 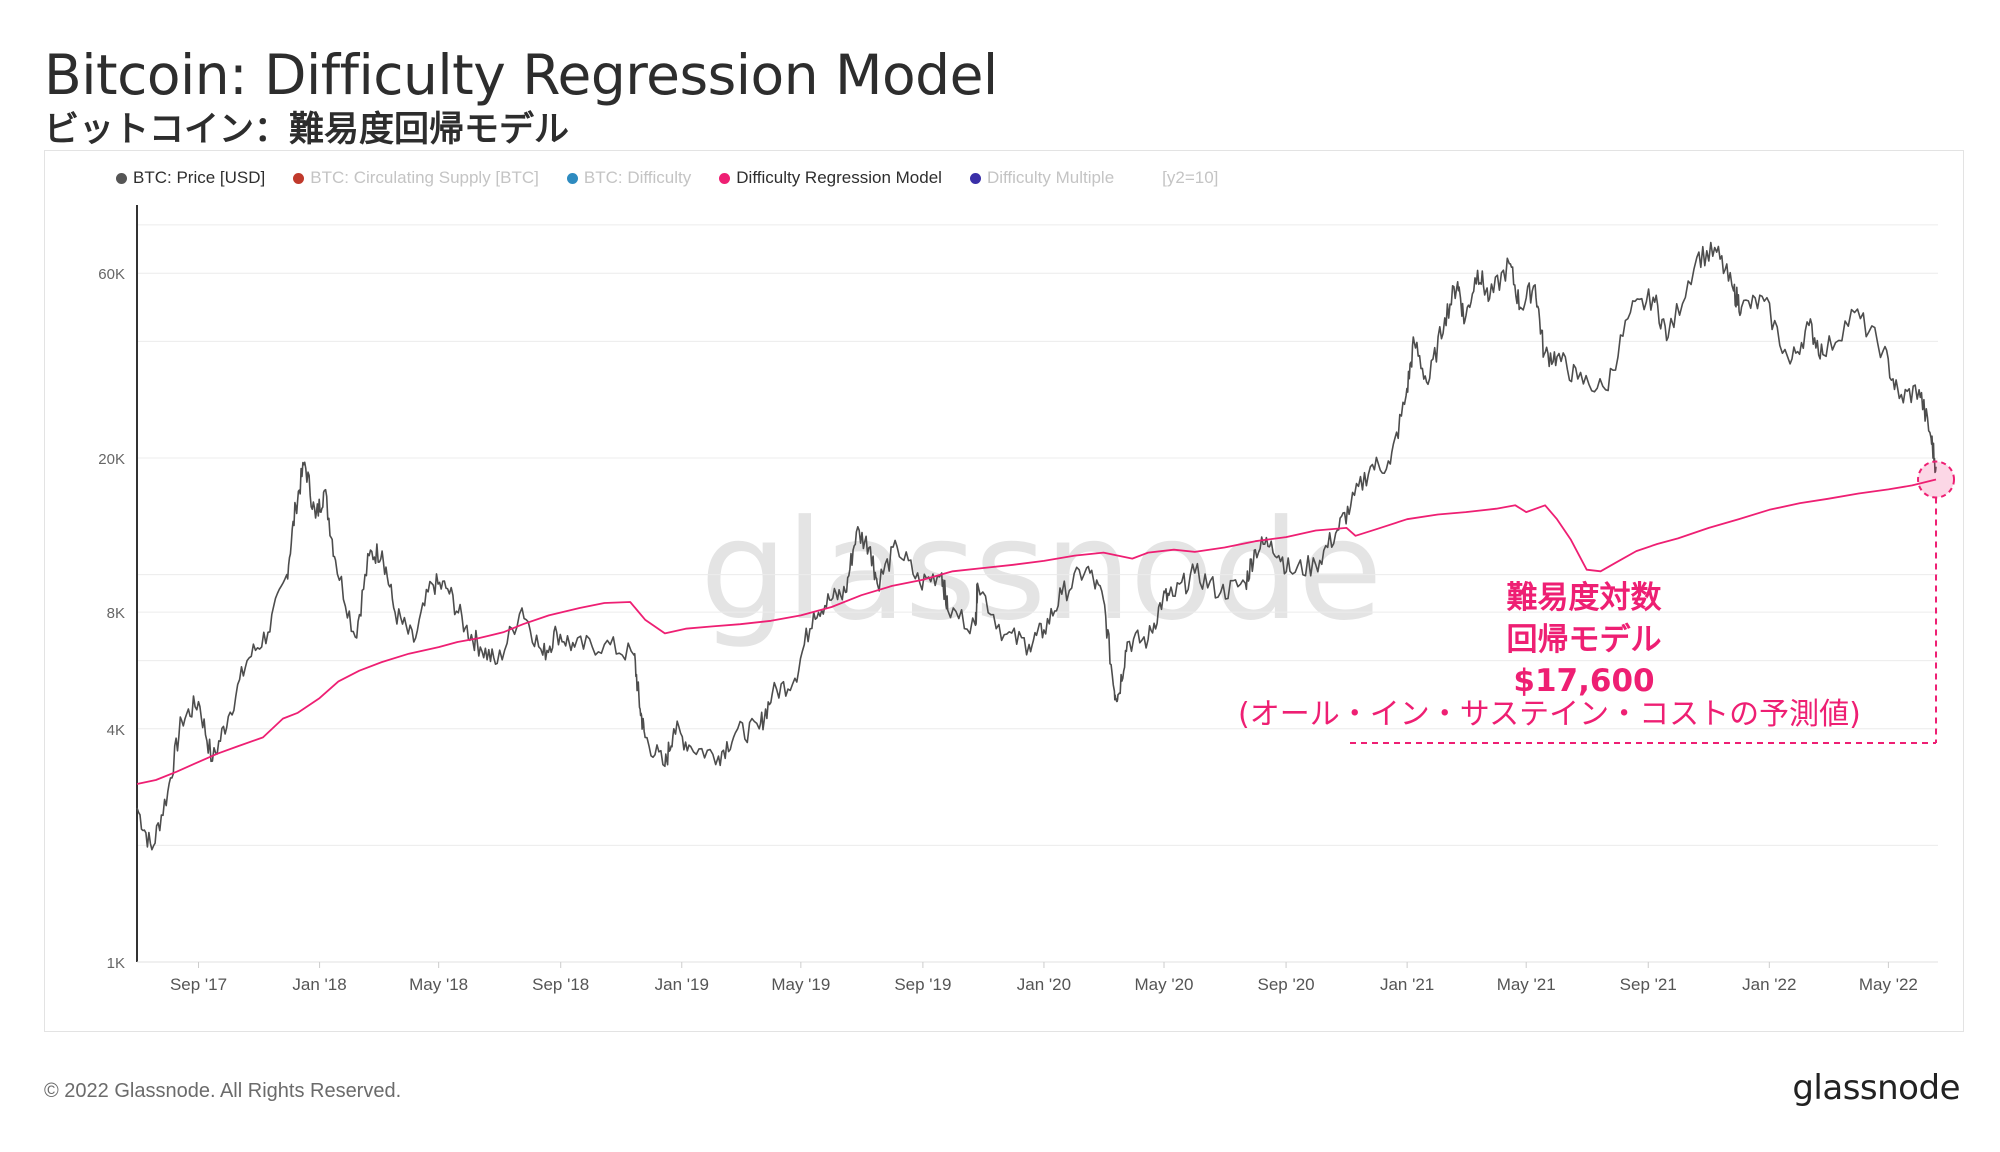 What do you see at coordinates (111, 459) in the screenshot?
I see `y-tick-label: 20K` at bounding box center [111, 459].